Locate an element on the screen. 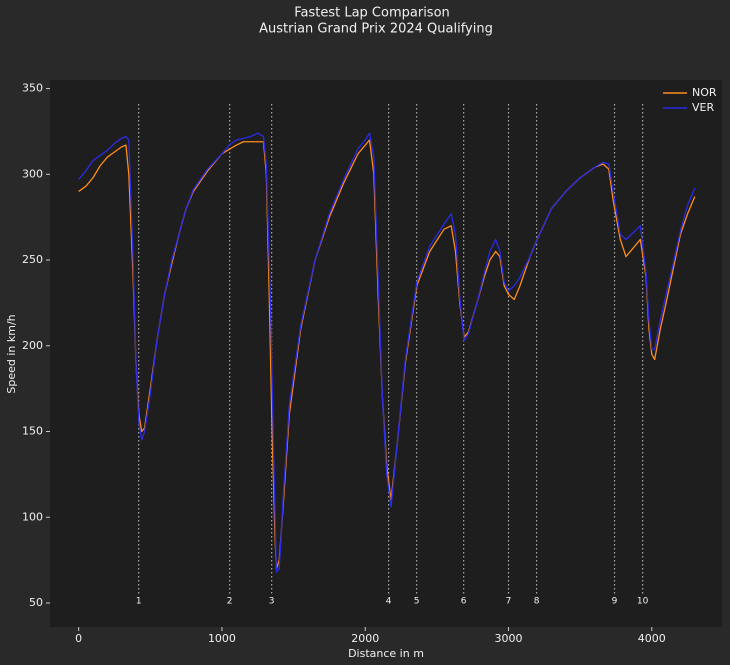 The height and width of the screenshot is (665, 730). y-tick-label: 50 is located at coordinates (36, 602).